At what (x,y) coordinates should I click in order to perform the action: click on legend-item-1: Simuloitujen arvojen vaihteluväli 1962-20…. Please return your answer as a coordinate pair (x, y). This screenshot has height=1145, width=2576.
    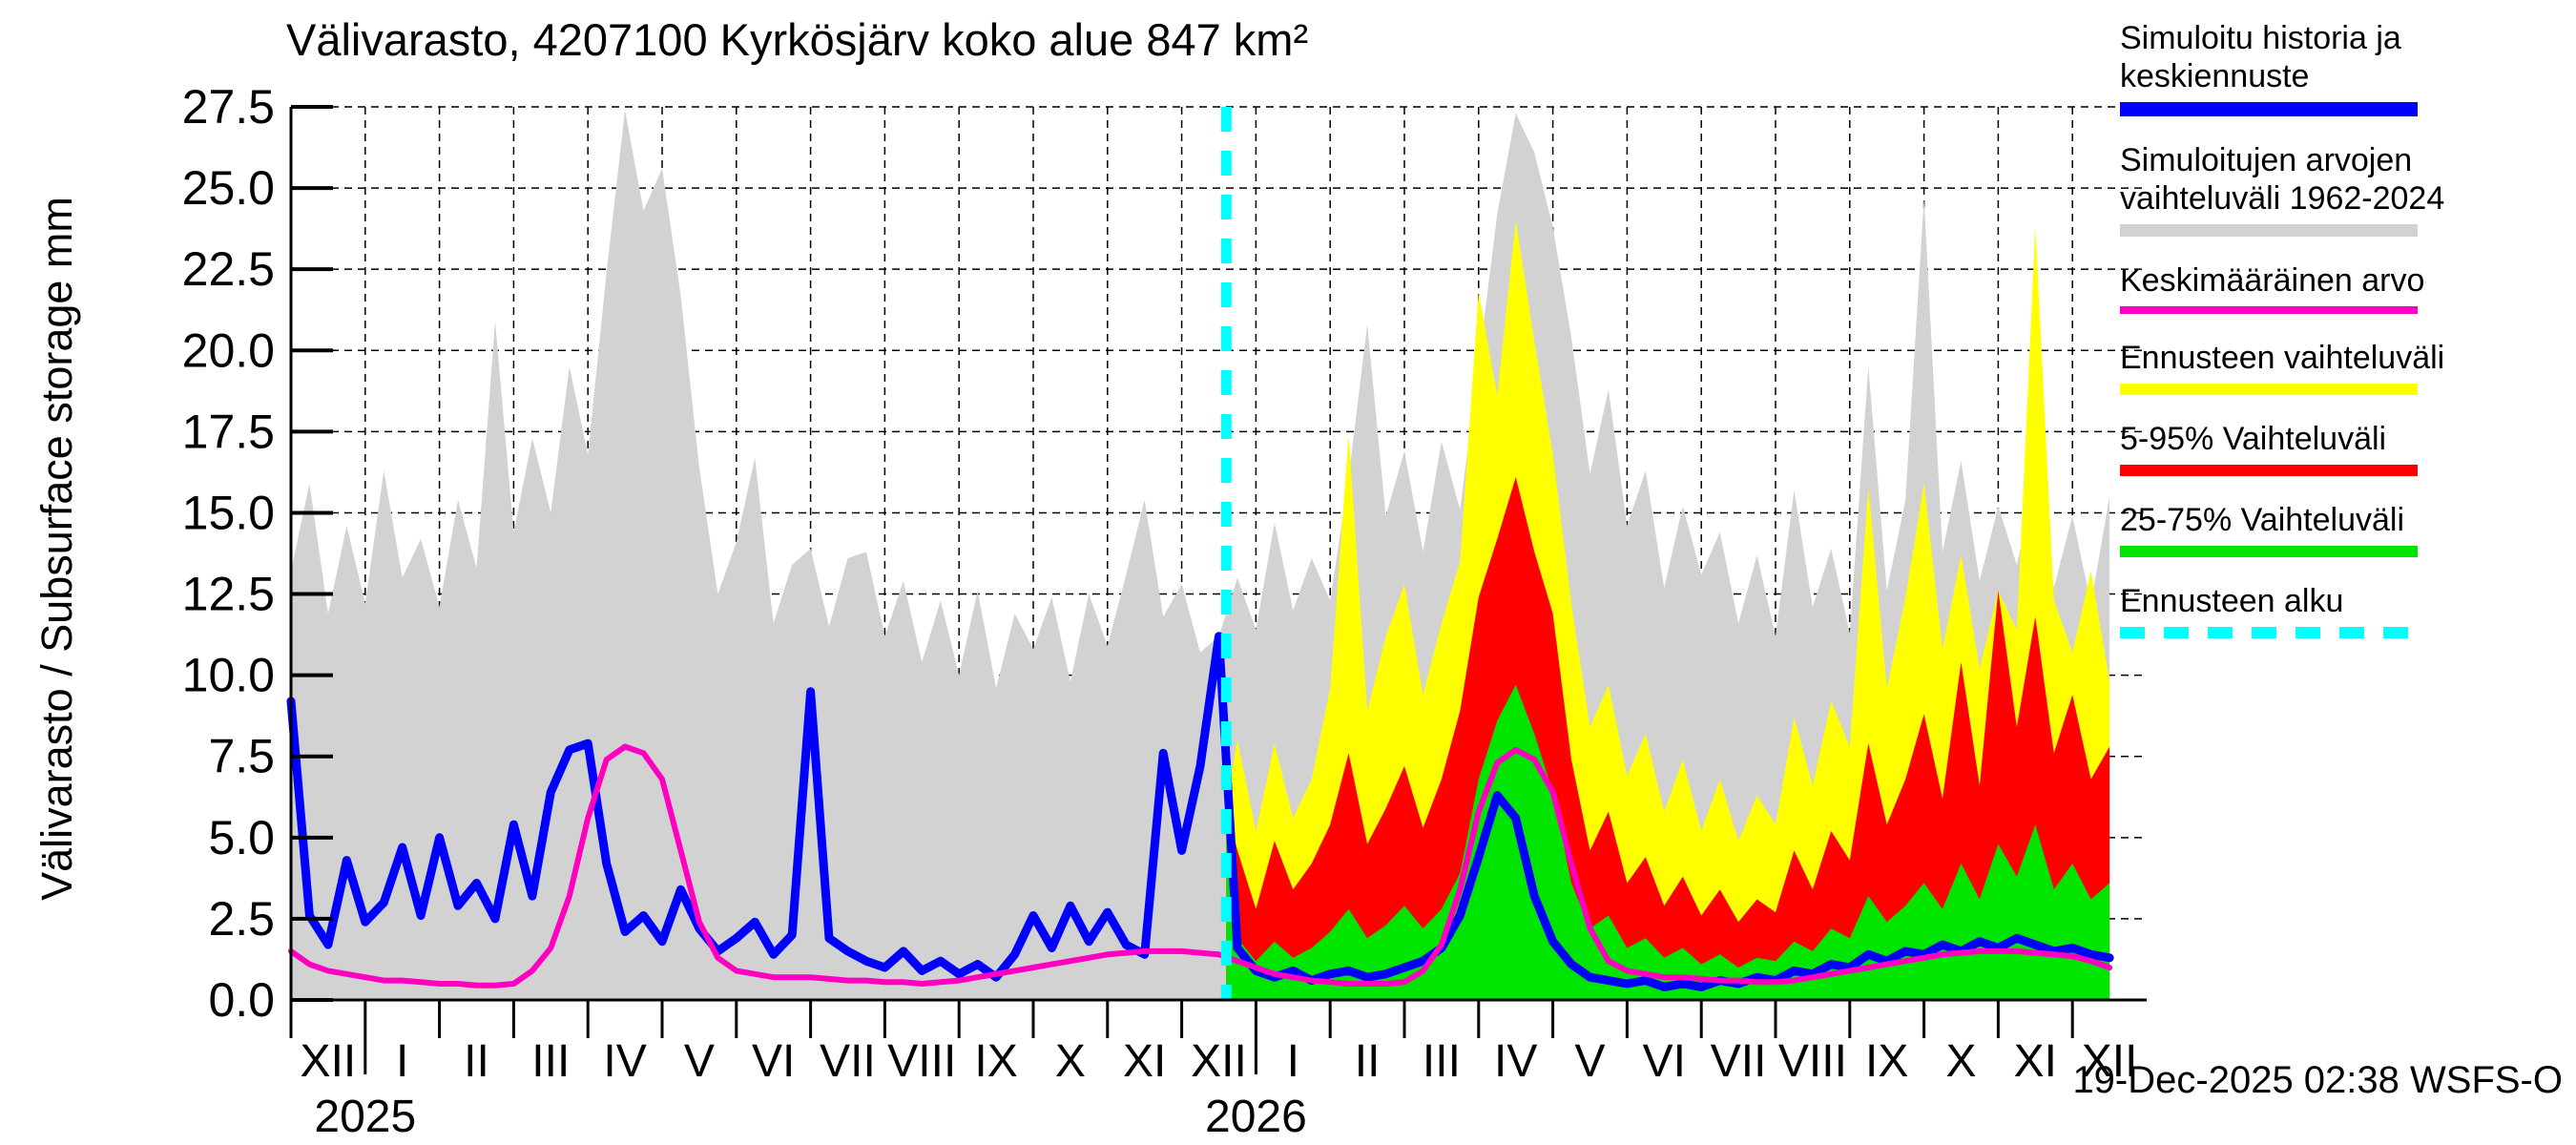
    Looking at the image, I should click on (2344, 189).